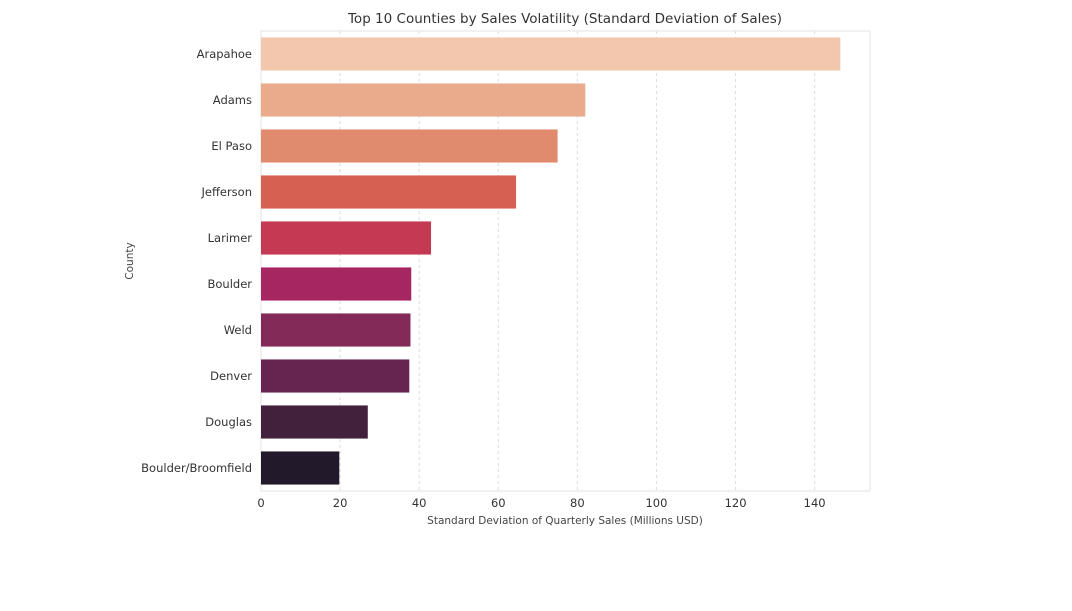  Describe the element at coordinates (226, 192) in the screenshot. I see `y-tick-label: Jefferson` at that location.